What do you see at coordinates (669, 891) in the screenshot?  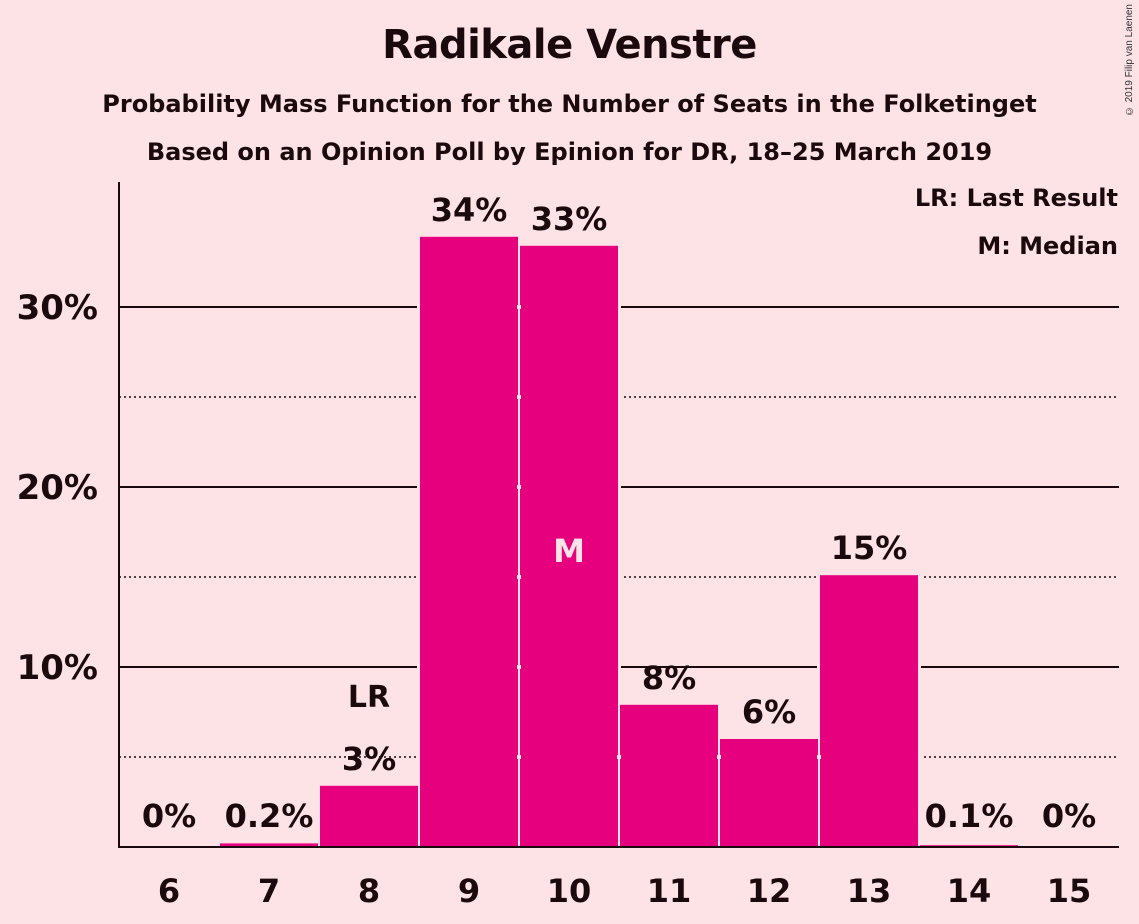 I see `x-tick-label: 11` at bounding box center [669, 891].